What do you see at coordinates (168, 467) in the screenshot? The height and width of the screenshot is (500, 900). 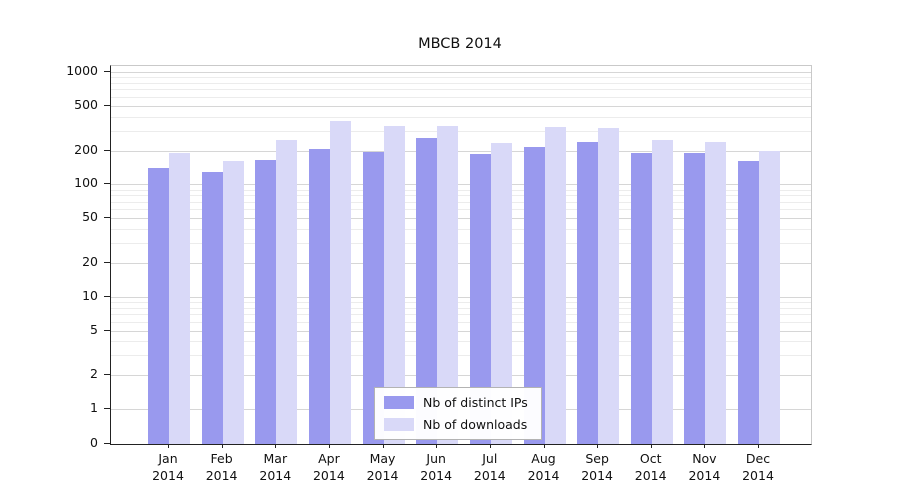 I see `x-tick-label: Jan 2014` at bounding box center [168, 467].